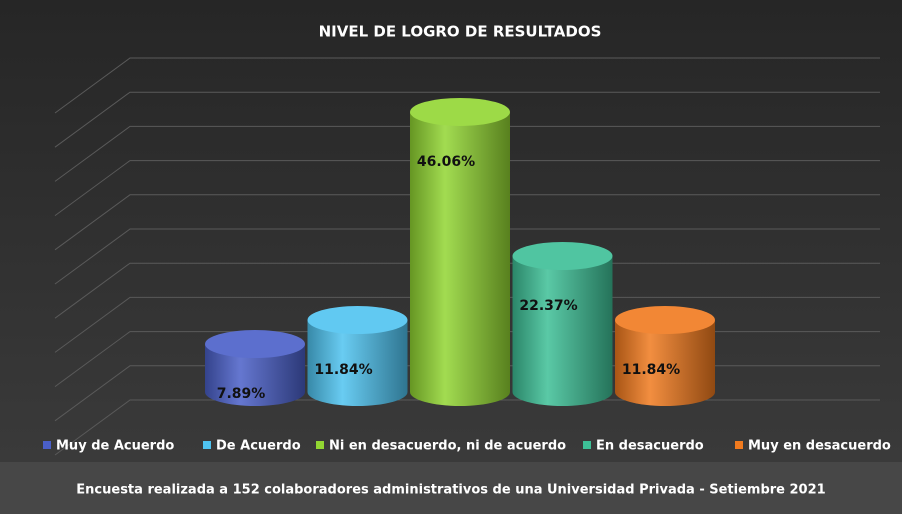 This screenshot has width=902, height=514. Describe the element at coordinates (460, 32) in the screenshot. I see `chart-title: NIVEL DE LOGRO DE RESULTADOS` at that location.